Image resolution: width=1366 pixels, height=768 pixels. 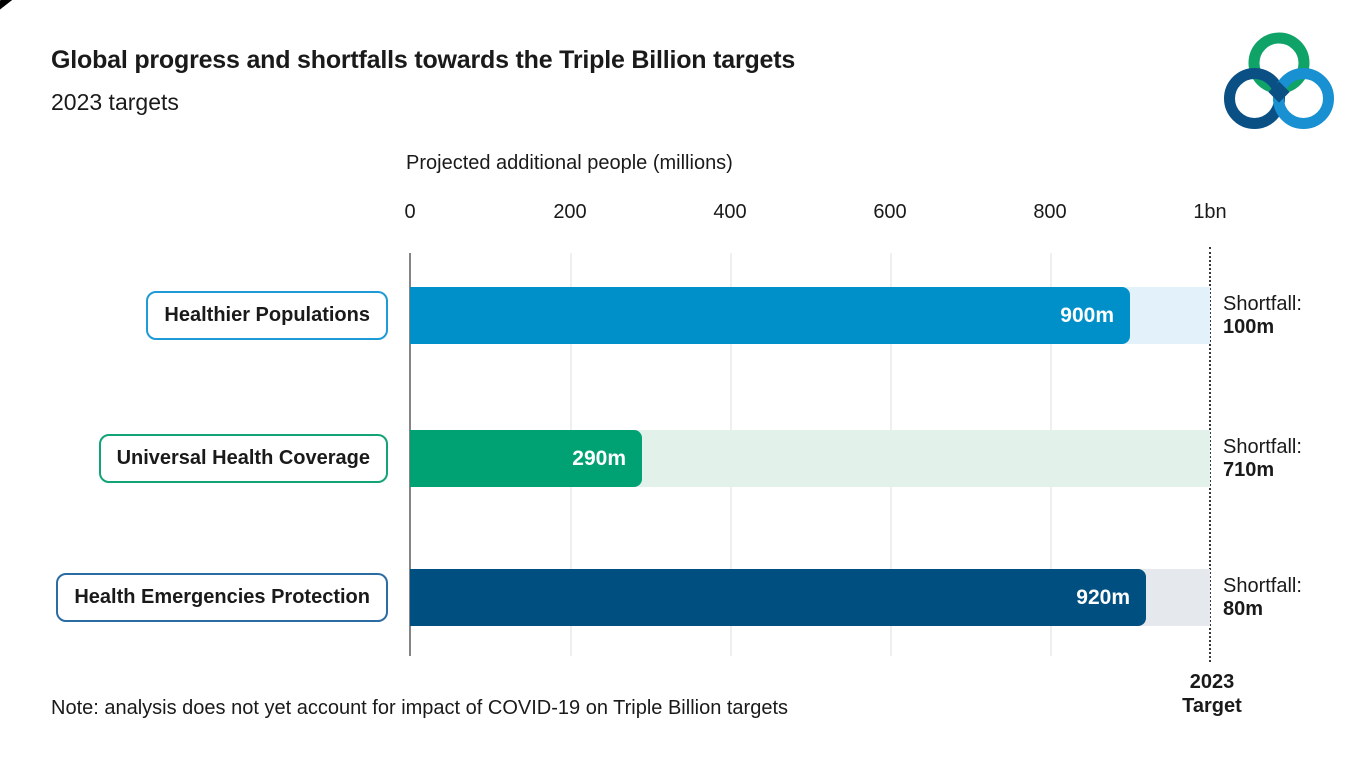 I want to click on category-label-box: Universal Health Coverage, so click(x=243, y=458).